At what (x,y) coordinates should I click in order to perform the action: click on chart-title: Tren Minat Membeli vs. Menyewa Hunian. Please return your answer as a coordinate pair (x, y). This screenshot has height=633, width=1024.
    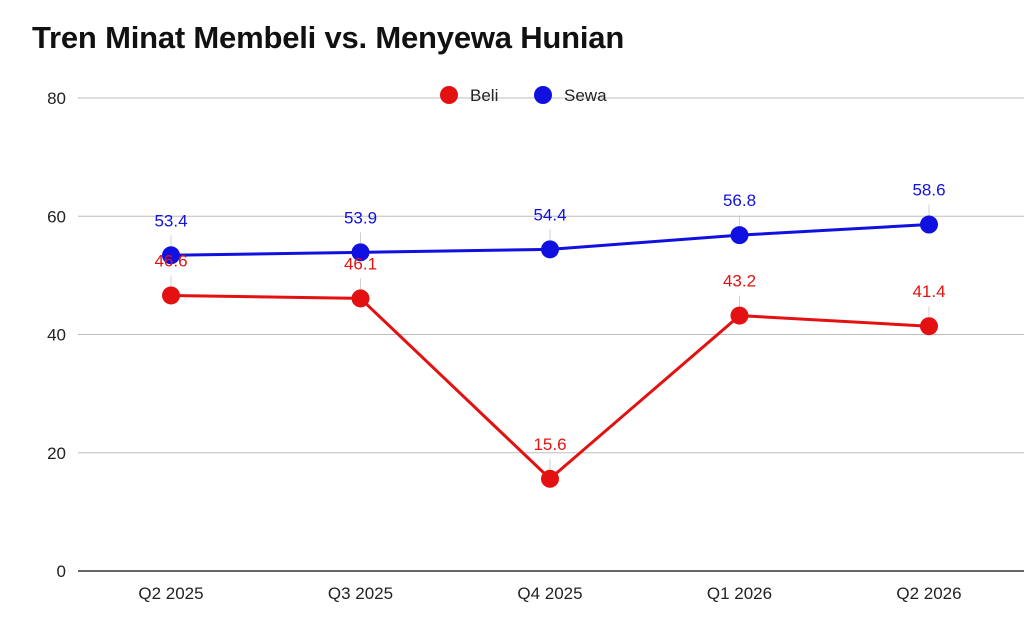
    Looking at the image, I should click on (328, 37).